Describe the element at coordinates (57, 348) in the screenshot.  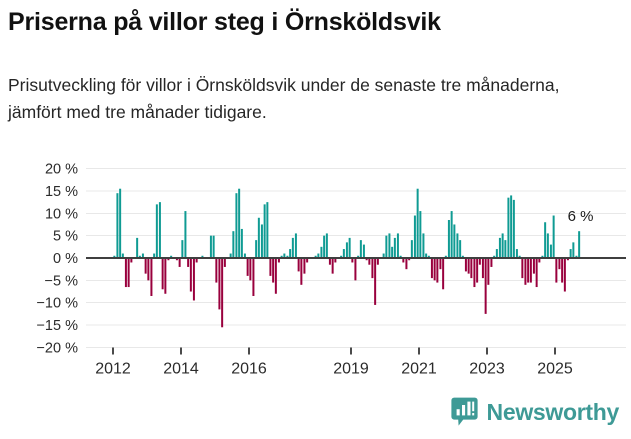
I see `y-axis-tick-label: −20 %` at that location.